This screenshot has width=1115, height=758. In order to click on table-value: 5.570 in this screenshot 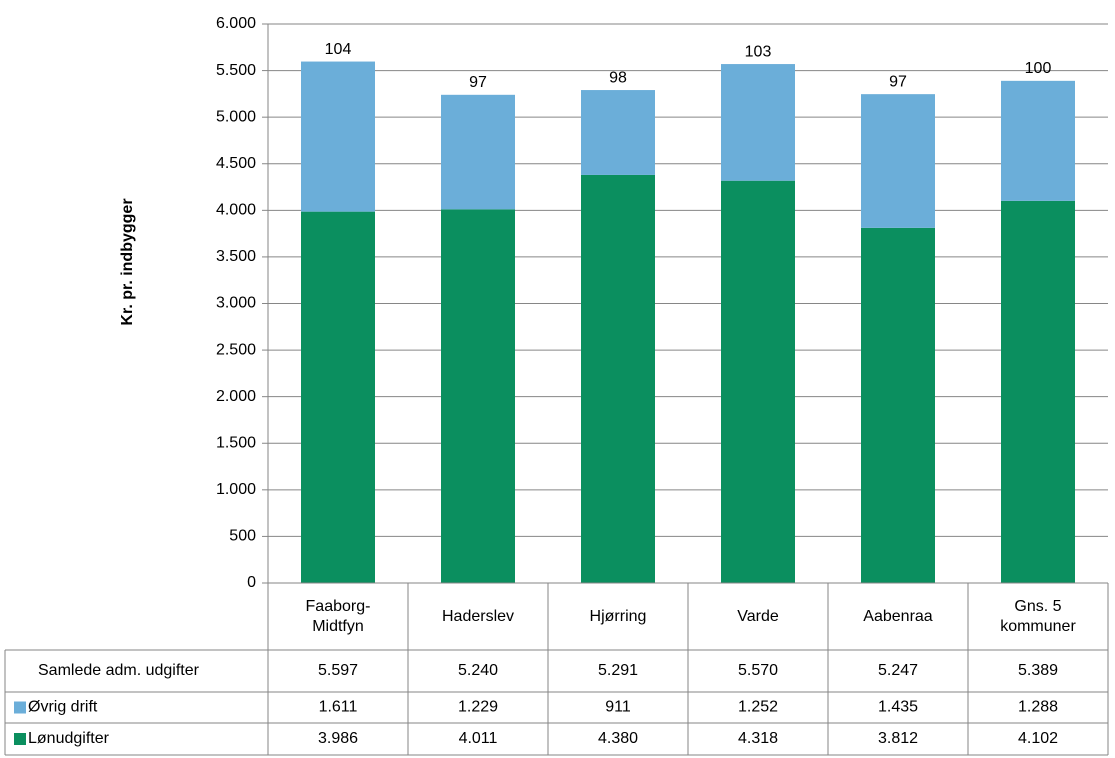, I will do `click(758, 670)`.